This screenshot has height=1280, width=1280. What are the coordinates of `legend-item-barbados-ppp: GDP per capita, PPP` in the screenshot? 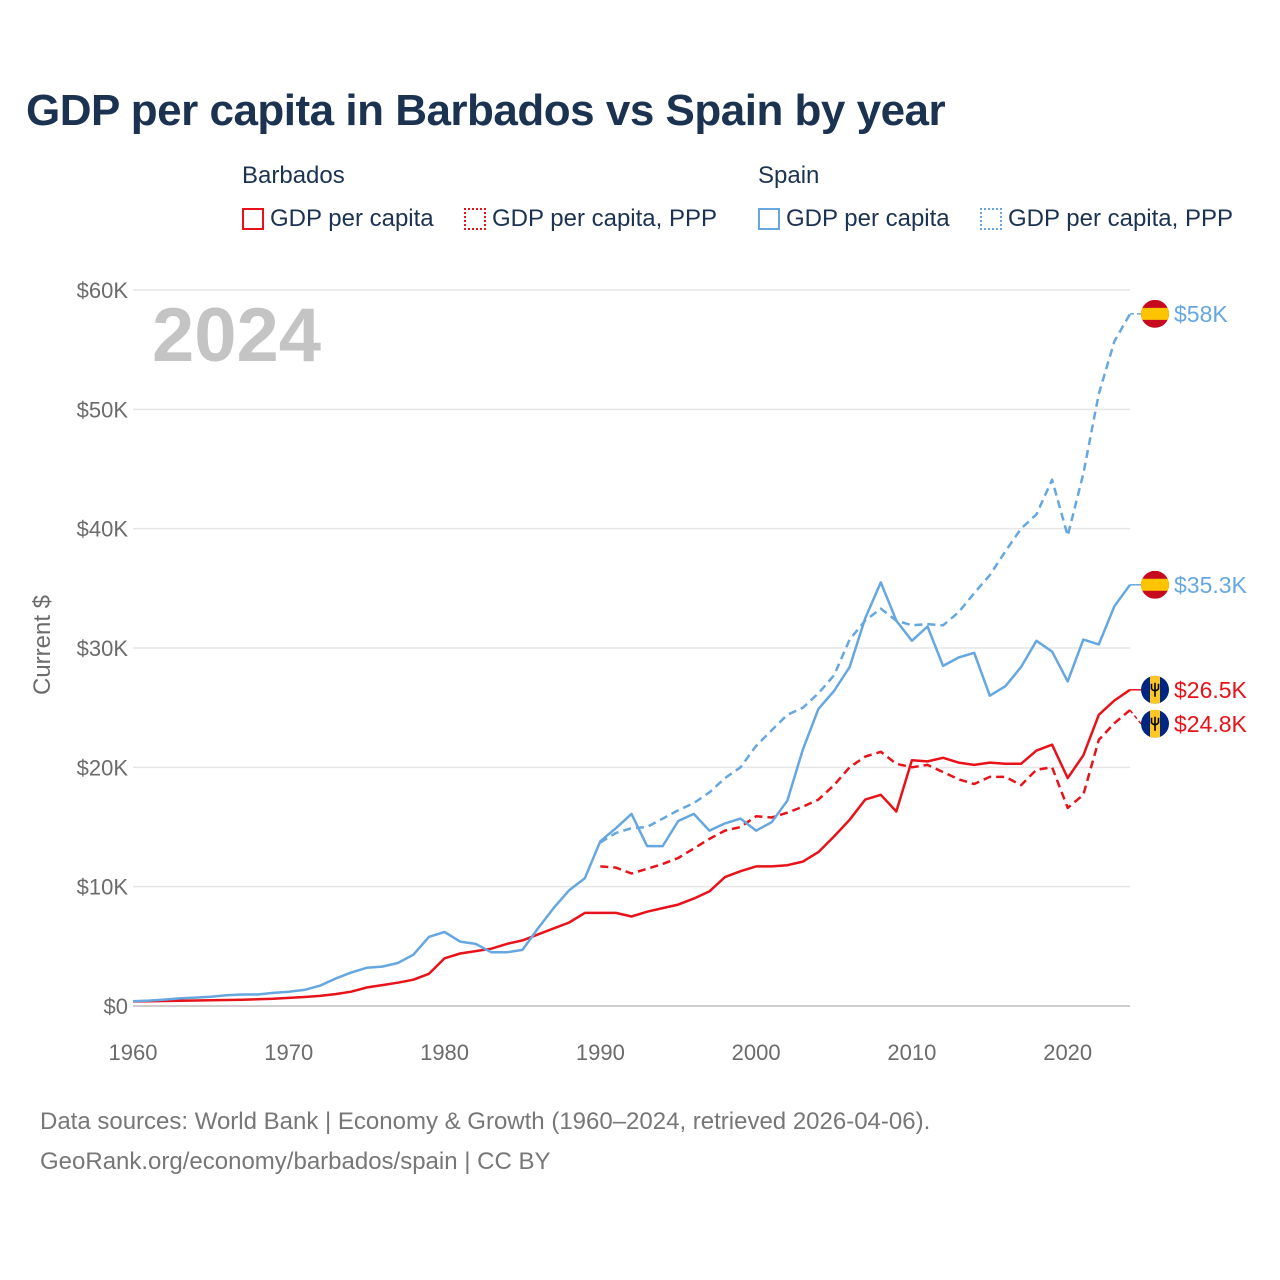 It's located at (590, 219).